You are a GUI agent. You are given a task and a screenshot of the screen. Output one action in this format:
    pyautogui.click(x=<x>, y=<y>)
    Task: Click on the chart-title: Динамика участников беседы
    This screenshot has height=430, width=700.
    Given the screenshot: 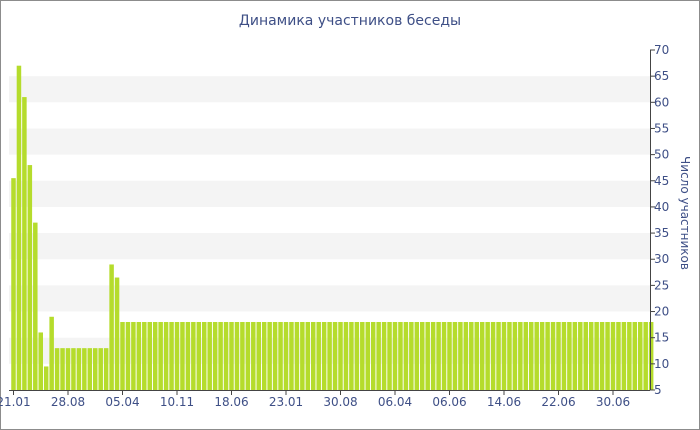 What is the action you would take?
    pyautogui.click(x=350, y=21)
    